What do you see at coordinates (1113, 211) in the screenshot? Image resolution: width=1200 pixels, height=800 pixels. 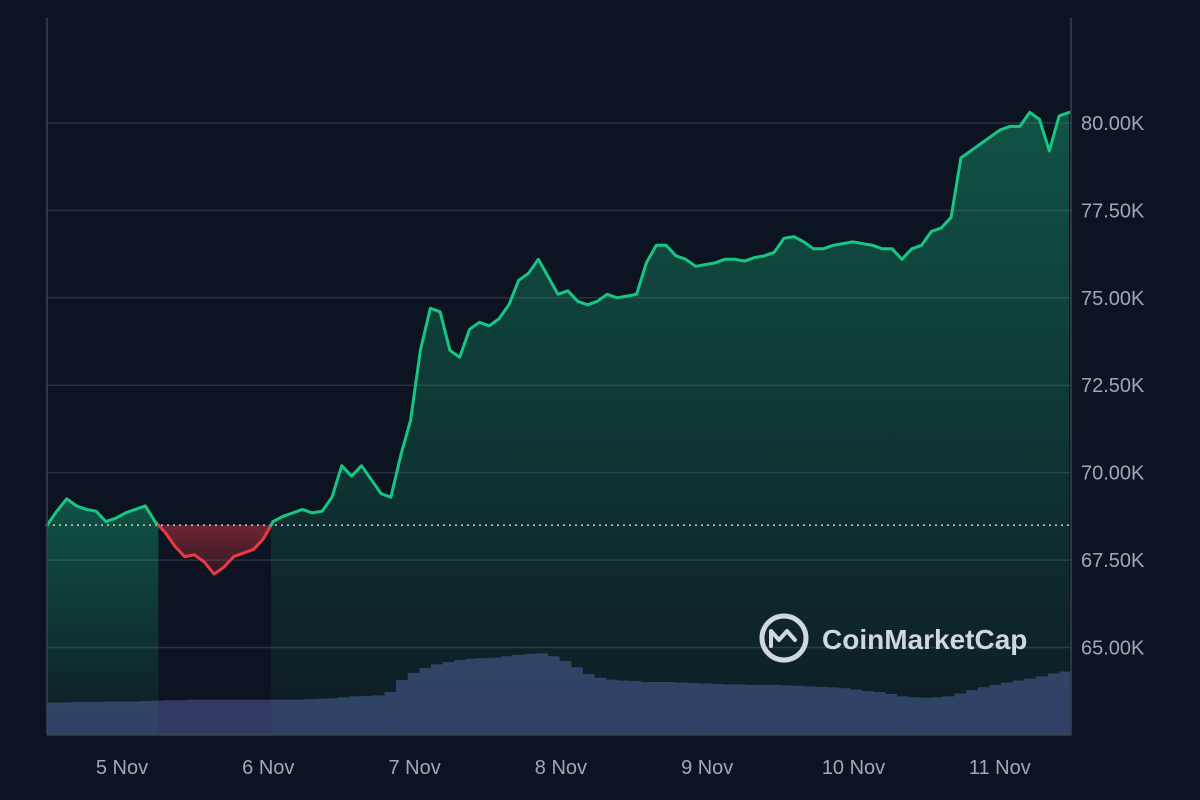 I see `y-tick-label: 77.50K` at bounding box center [1113, 211].